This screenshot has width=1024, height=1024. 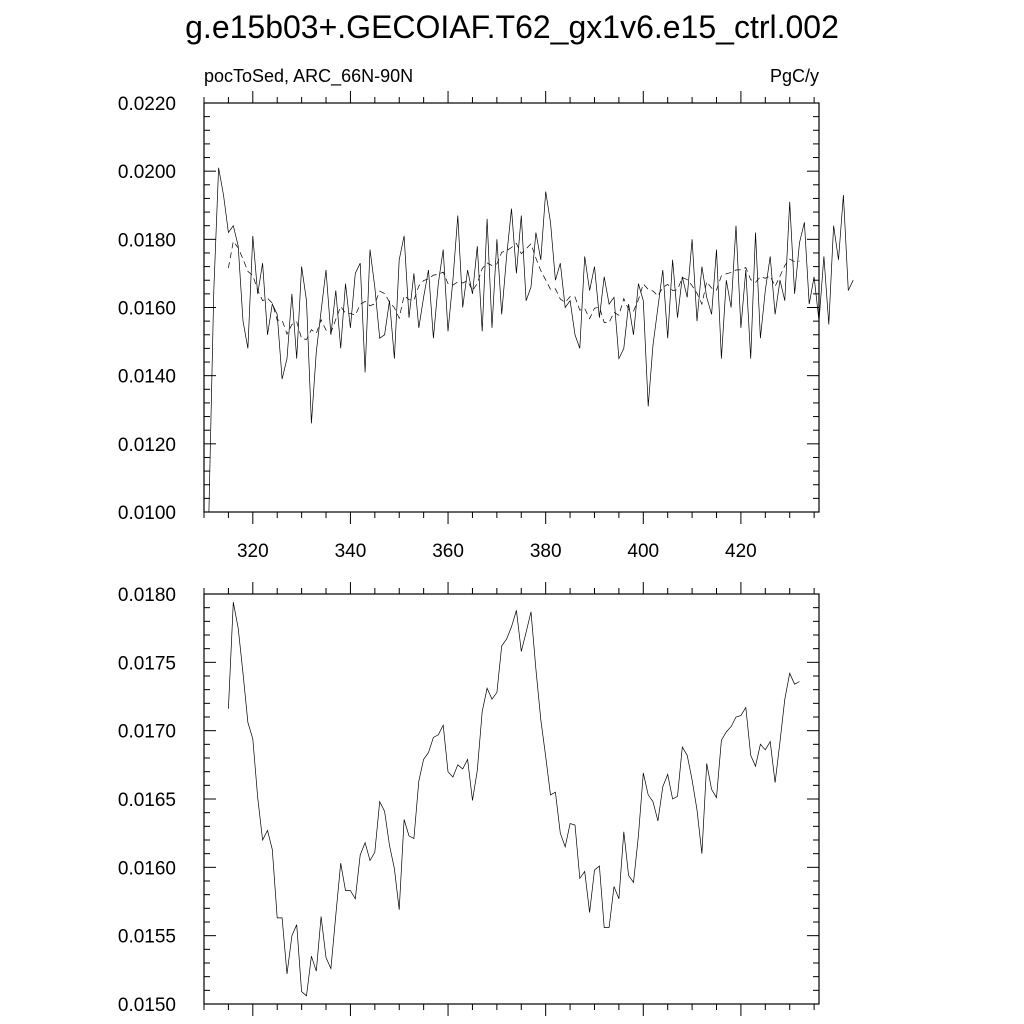 I want to click on top-panel-xtick-label: 320, so click(x=253, y=551).